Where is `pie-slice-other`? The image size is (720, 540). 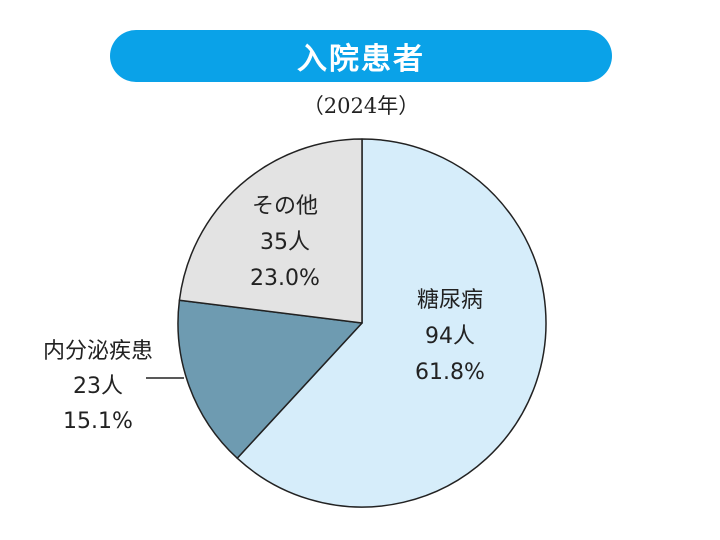 pie-slice-other is located at coordinates (270, 231).